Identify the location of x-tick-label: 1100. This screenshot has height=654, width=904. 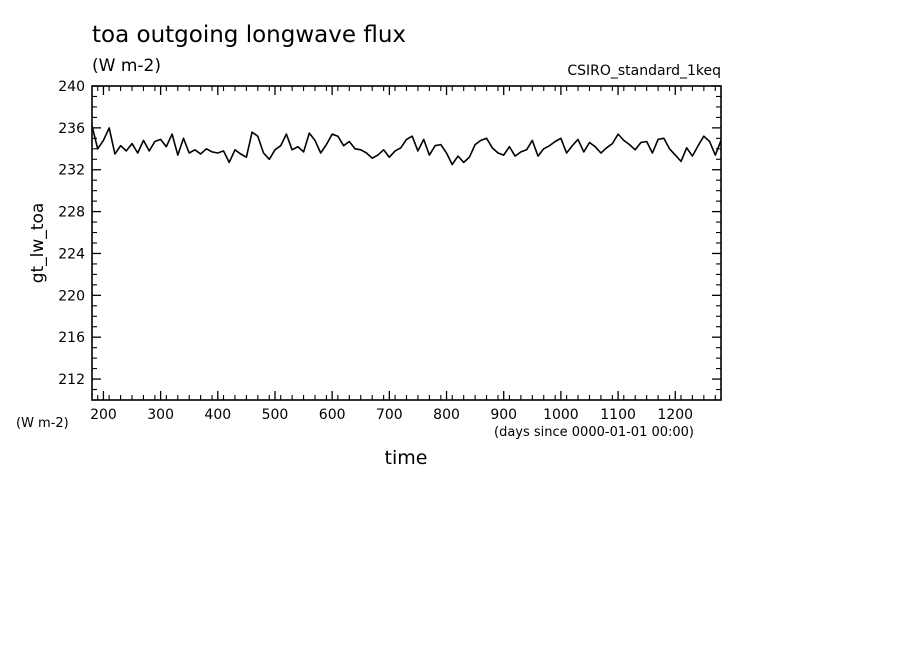
(618, 415).